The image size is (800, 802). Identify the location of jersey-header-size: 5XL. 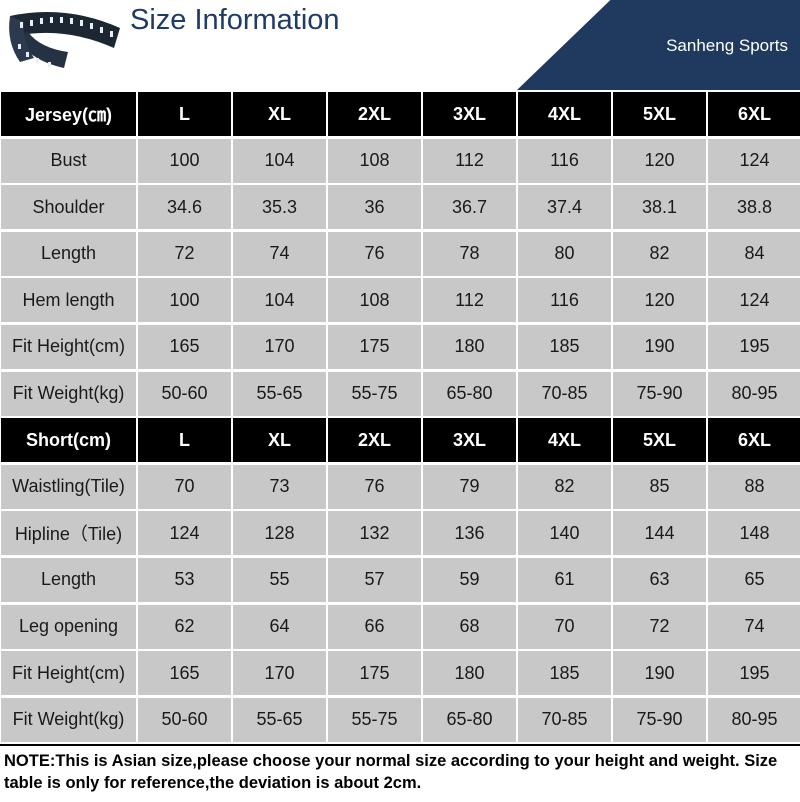
(659, 114).